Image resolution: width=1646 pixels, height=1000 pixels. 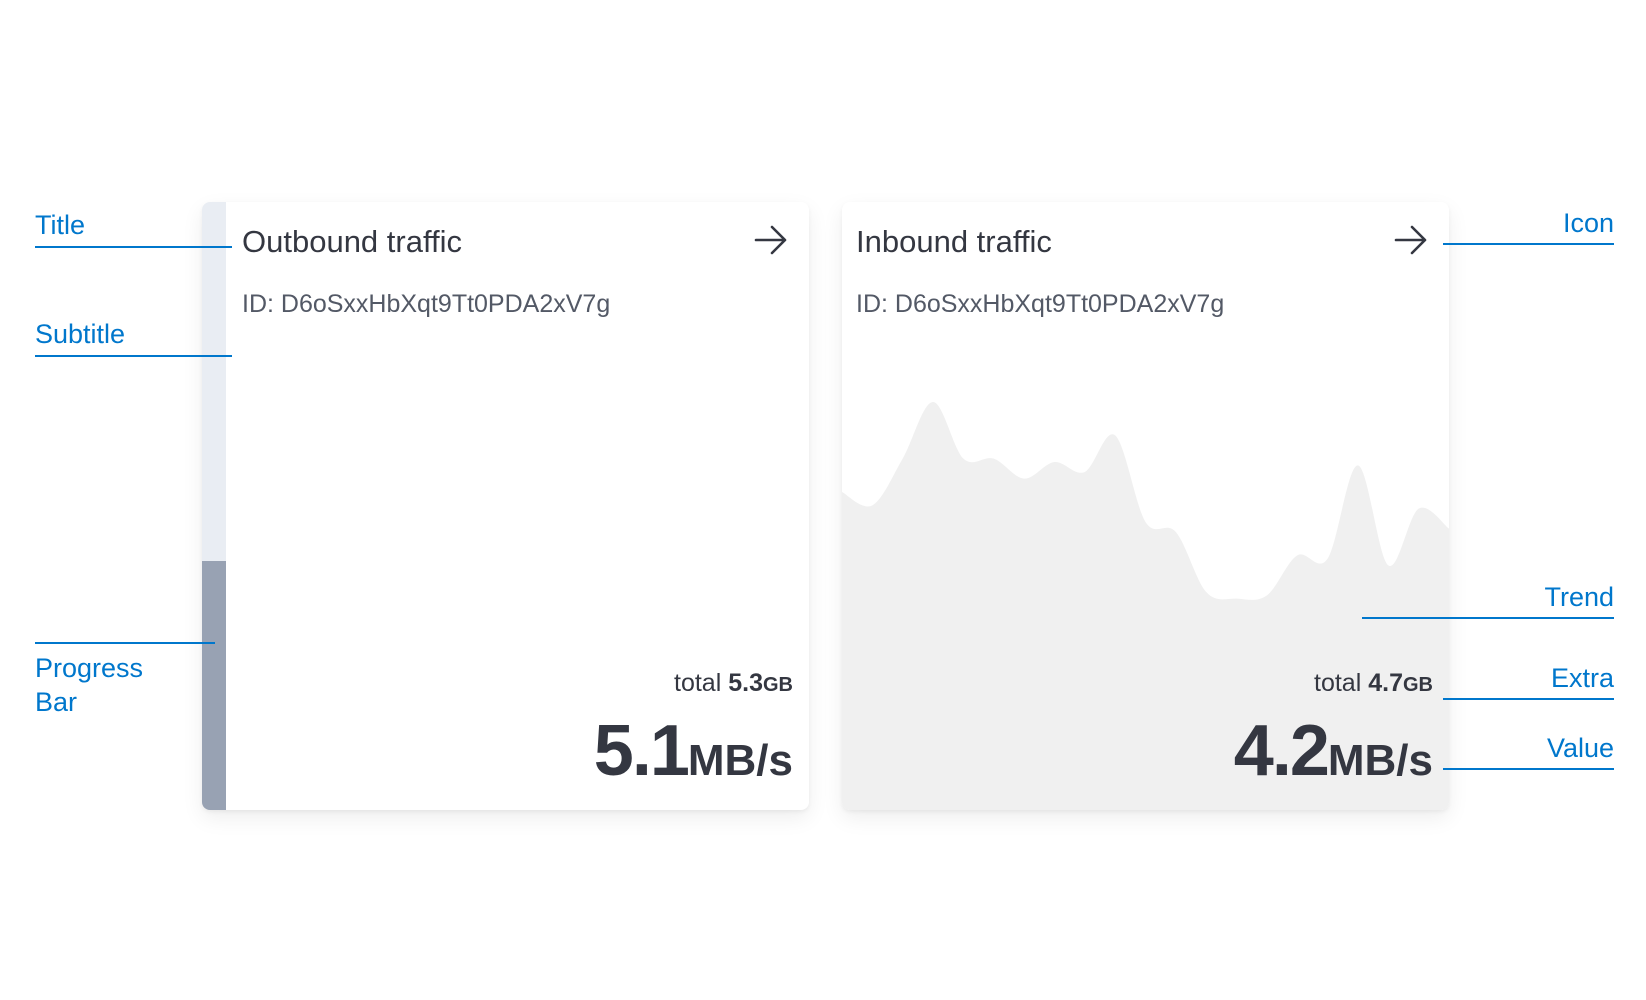 I want to click on card-extra: total 5.3GB, so click(x=733, y=683).